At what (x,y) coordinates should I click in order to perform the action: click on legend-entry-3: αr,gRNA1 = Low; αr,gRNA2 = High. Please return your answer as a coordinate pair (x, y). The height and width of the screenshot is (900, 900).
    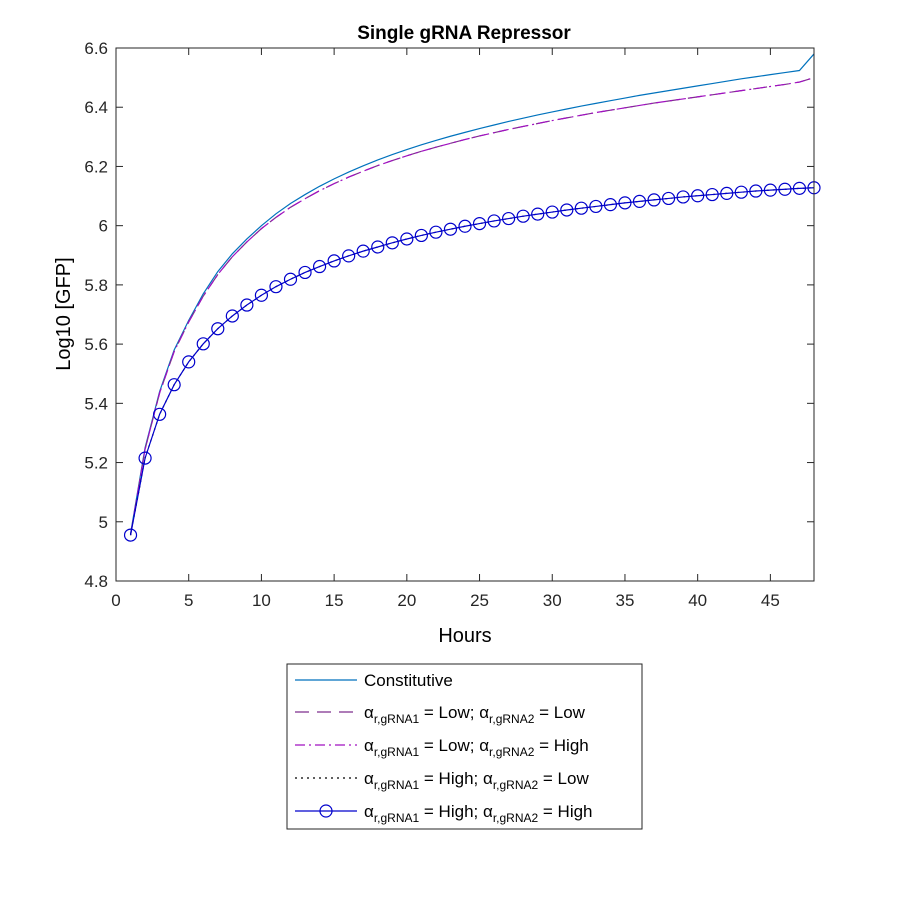
    Looking at the image, I should click on (476, 747).